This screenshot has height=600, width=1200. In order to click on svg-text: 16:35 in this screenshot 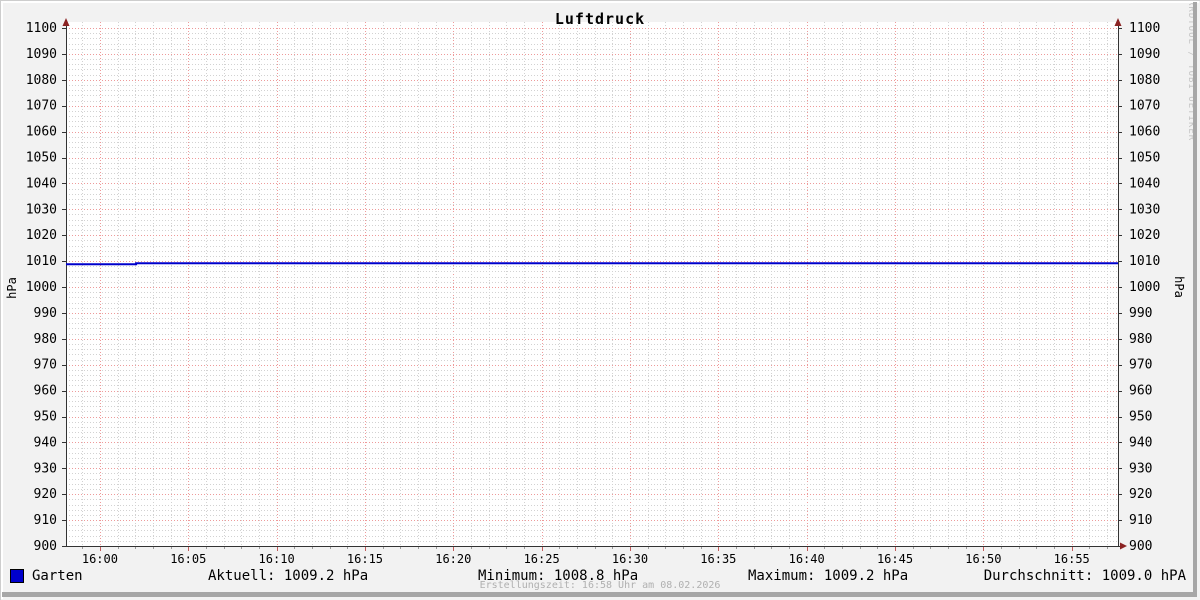, I will do `click(718, 559)`.